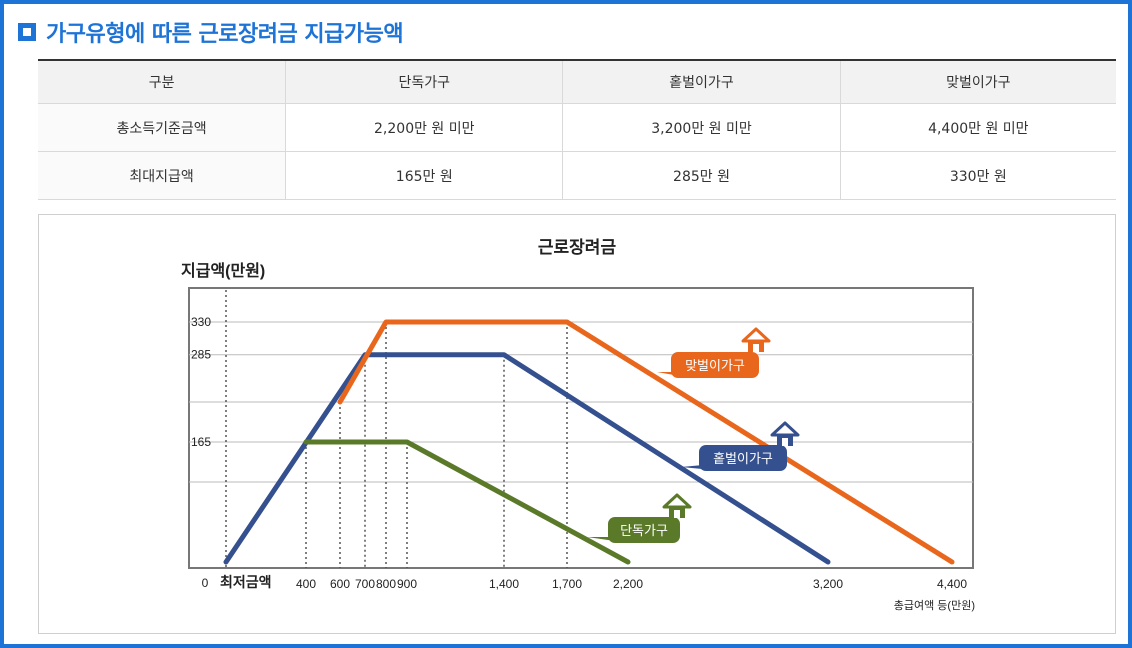 The width and height of the screenshot is (1132, 648). I want to click on legend-label-single-earner: 홑벌이가구, so click(743, 458).